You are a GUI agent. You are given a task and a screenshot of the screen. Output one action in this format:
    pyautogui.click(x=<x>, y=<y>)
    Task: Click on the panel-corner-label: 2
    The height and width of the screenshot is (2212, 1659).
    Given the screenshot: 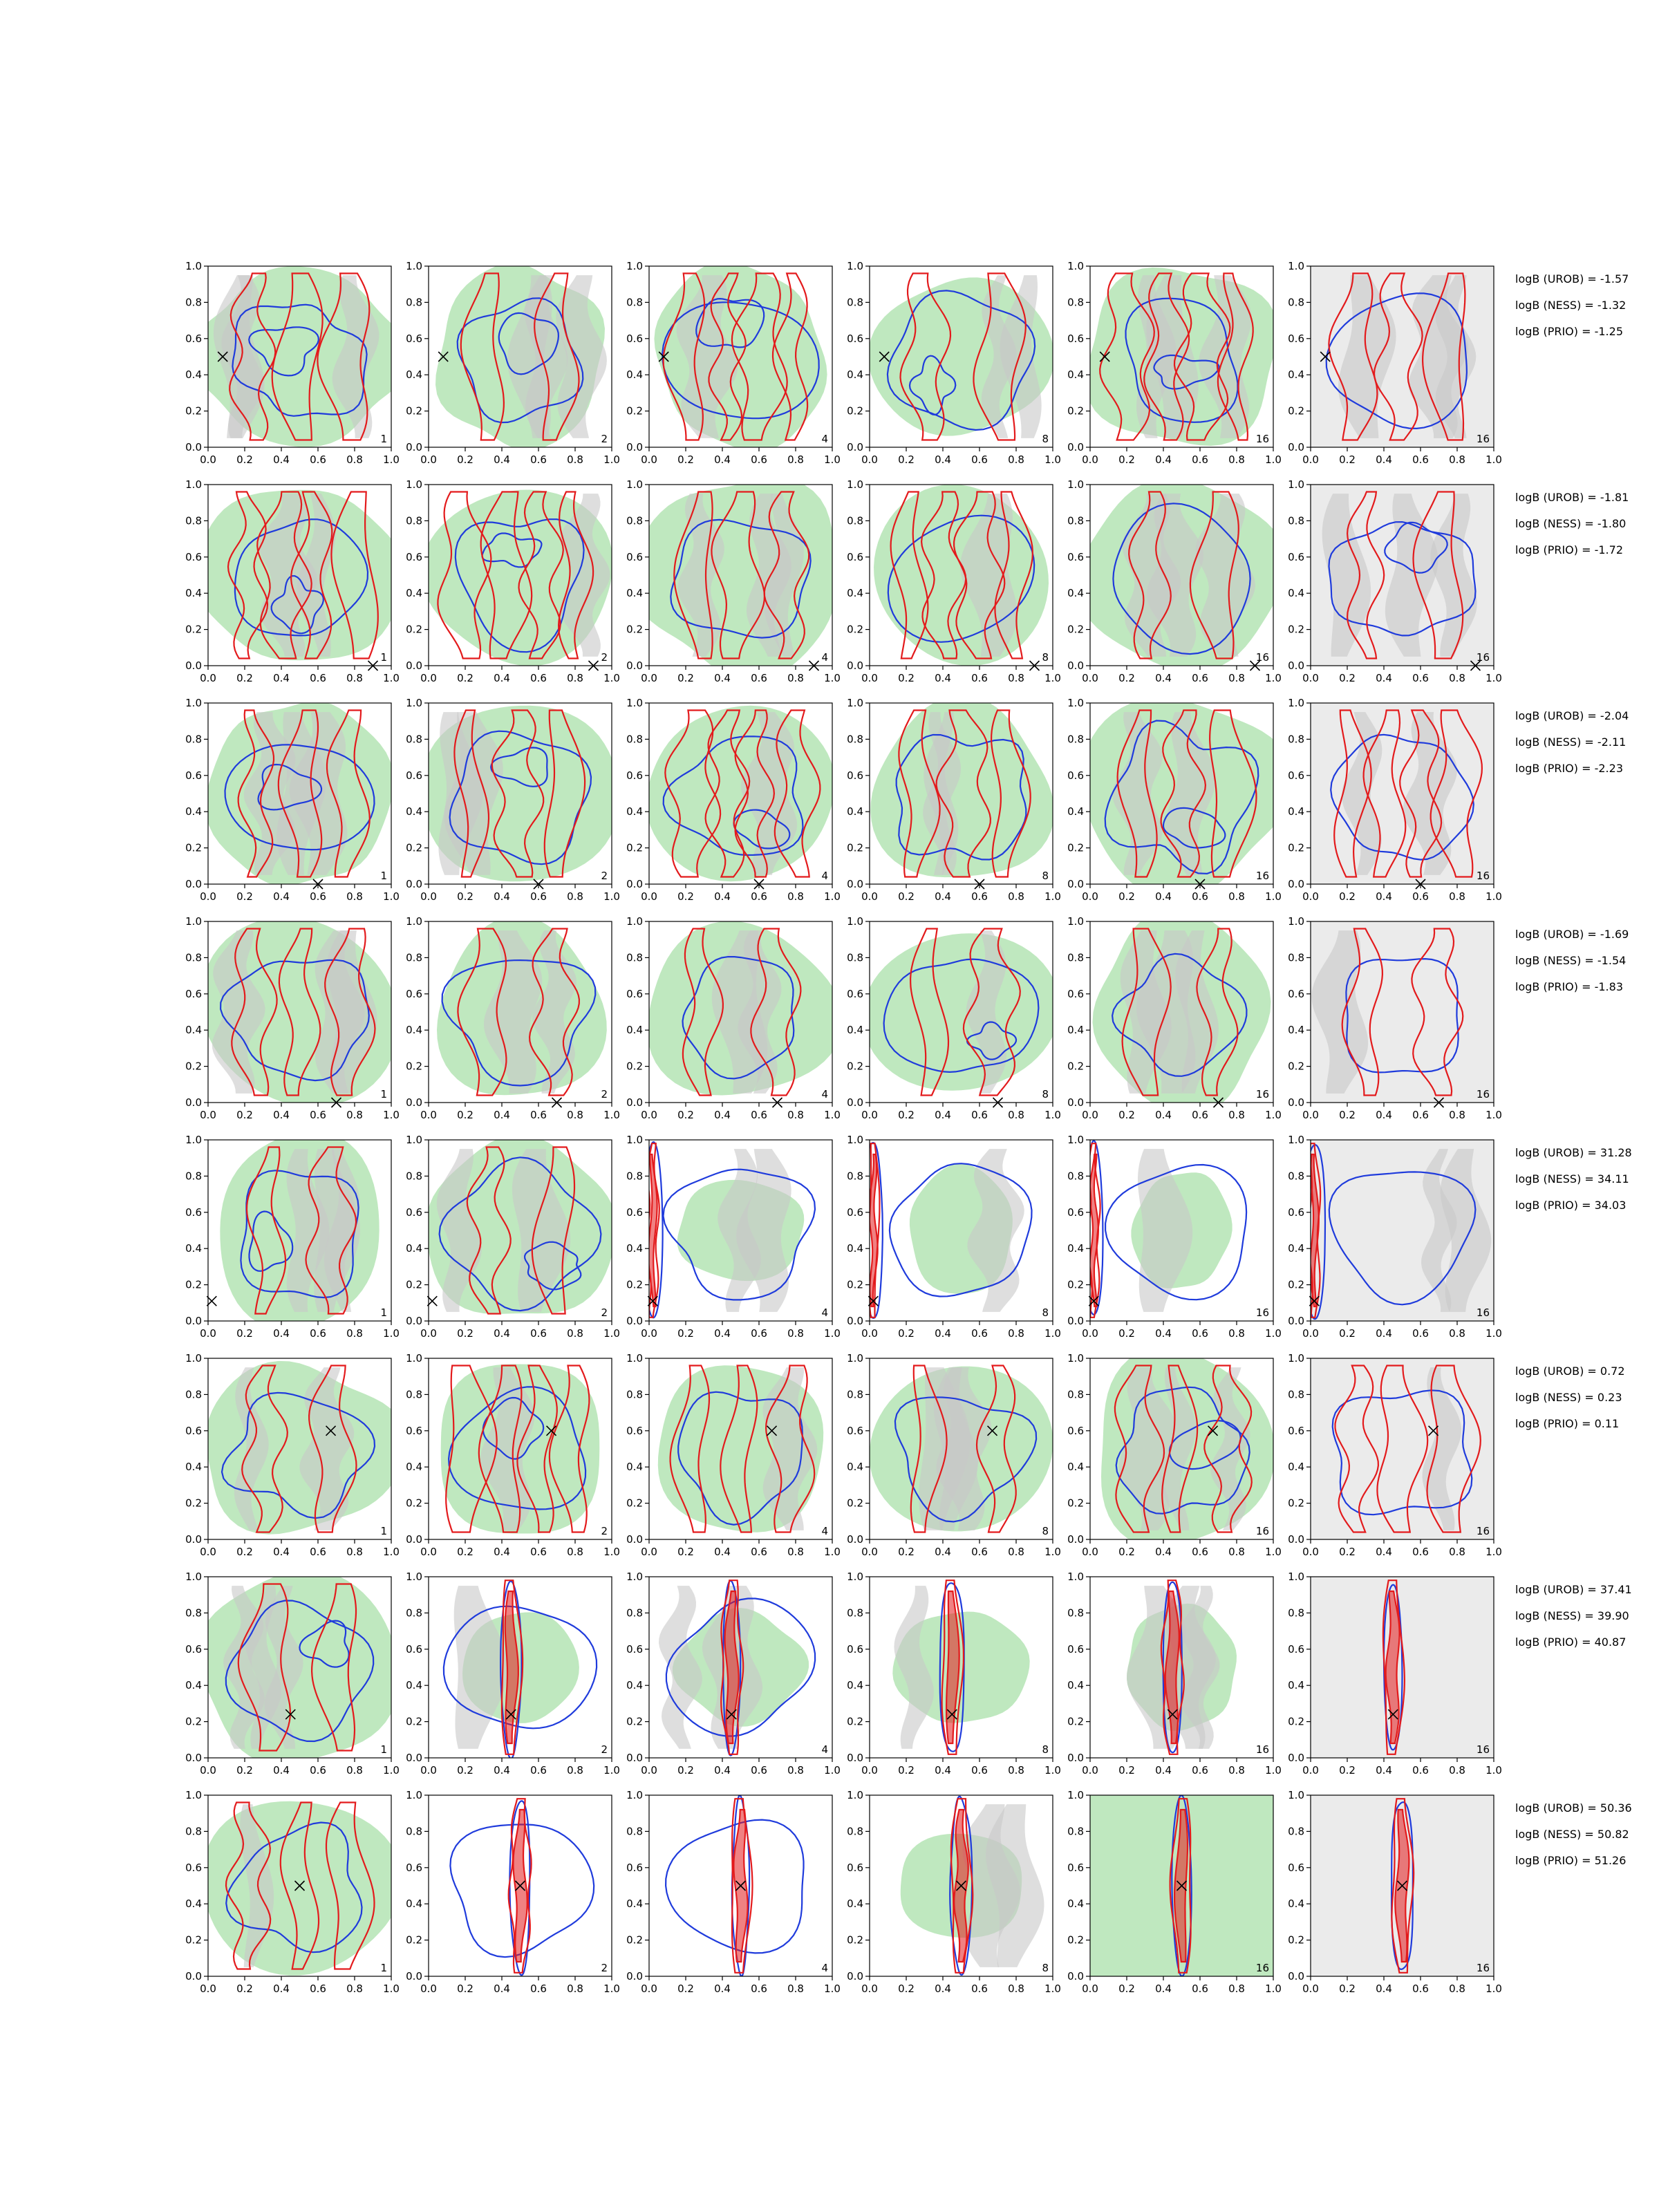 What is the action you would take?
    pyautogui.click(x=604, y=876)
    